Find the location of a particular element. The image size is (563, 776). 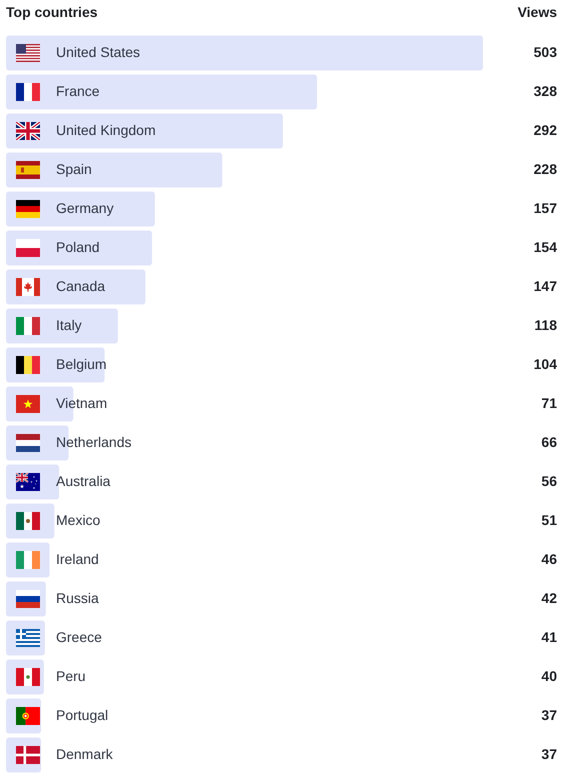

y-tick-label: Canada is located at coordinates (81, 286).